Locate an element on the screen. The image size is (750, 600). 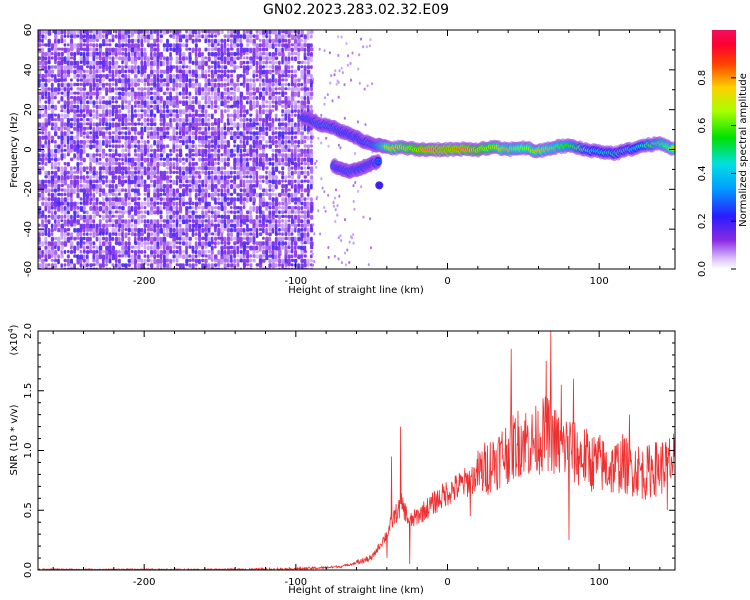
snr-y-multiplier: (x104) is located at coordinates (13, 339).